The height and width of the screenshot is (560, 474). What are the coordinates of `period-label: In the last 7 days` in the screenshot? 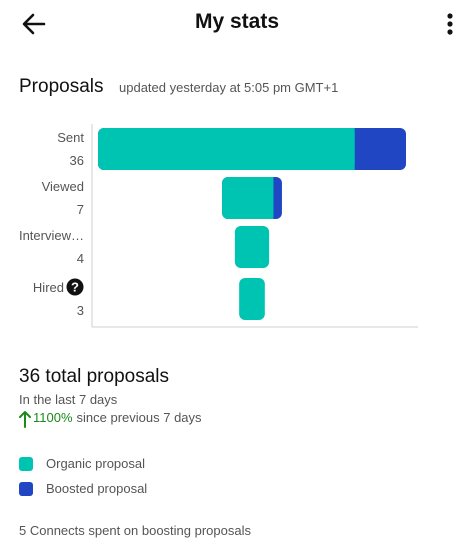 It's located at (68, 399).